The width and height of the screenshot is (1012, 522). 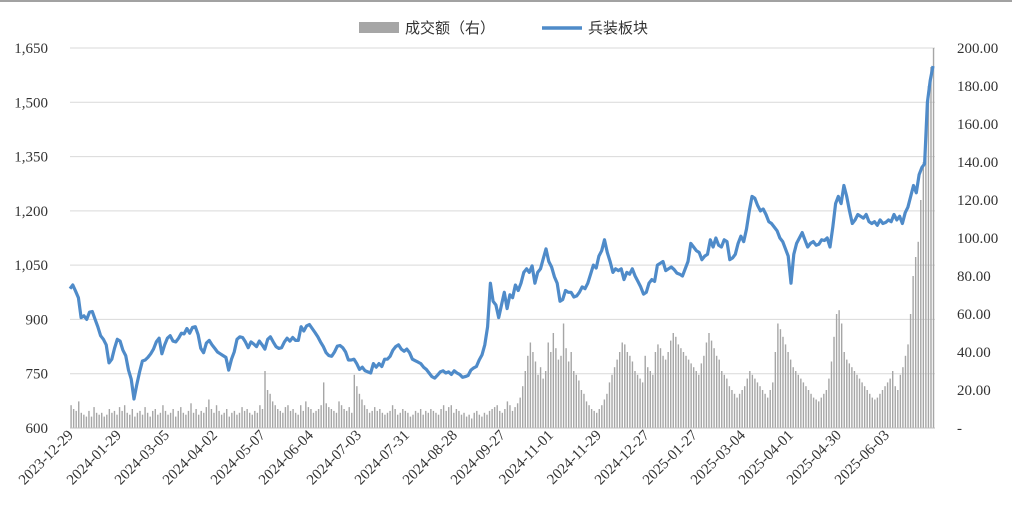 What do you see at coordinates (31, 158) in the screenshot?
I see `left-tick-label: 1,350` at bounding box center [31, 158].